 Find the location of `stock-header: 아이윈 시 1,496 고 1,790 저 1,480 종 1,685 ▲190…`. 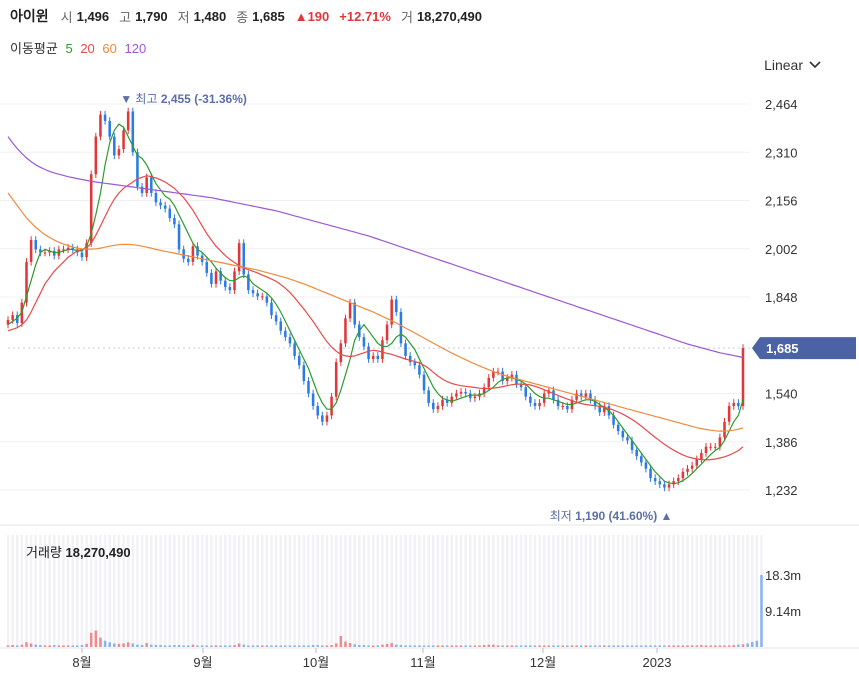

stock-header: 아이윈 시 1,496 고 1,790 저 1,480 종 1,685 ▲190… is located at coordinates (251, 16).